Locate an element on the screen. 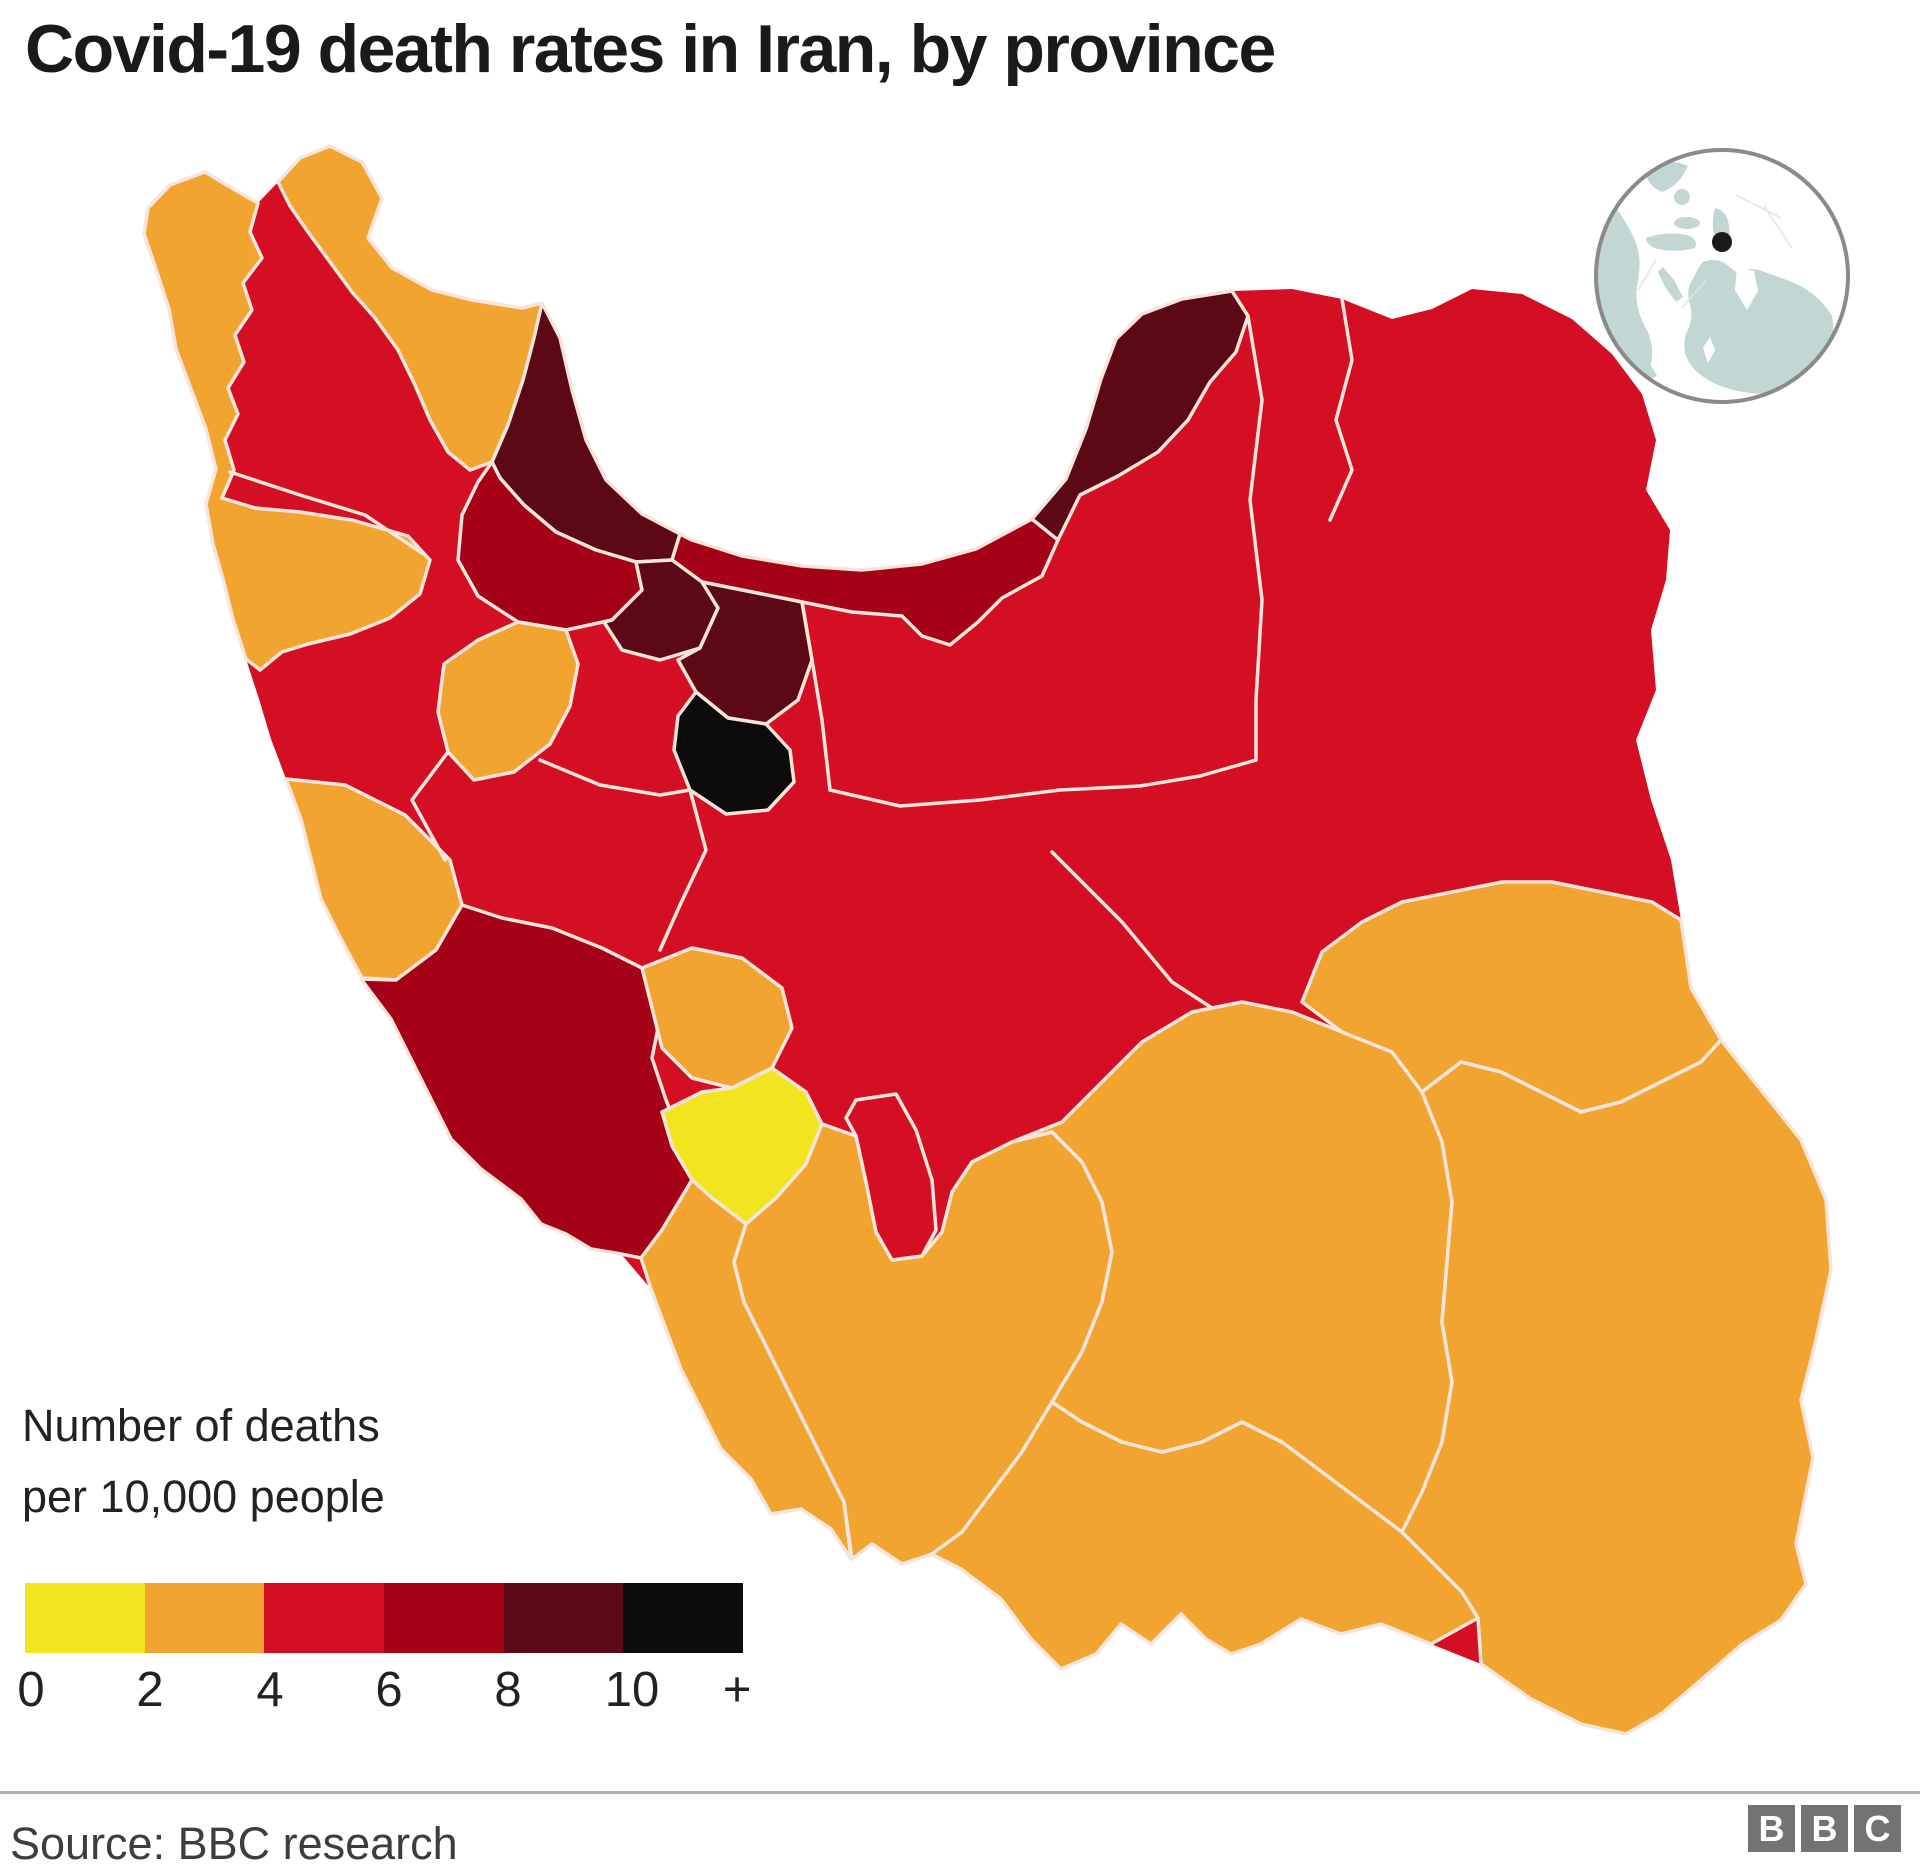 This screenshot has height=1870, width=1920. bbc-logo-letter-b1: B is located at coordinates (1771, 1828).